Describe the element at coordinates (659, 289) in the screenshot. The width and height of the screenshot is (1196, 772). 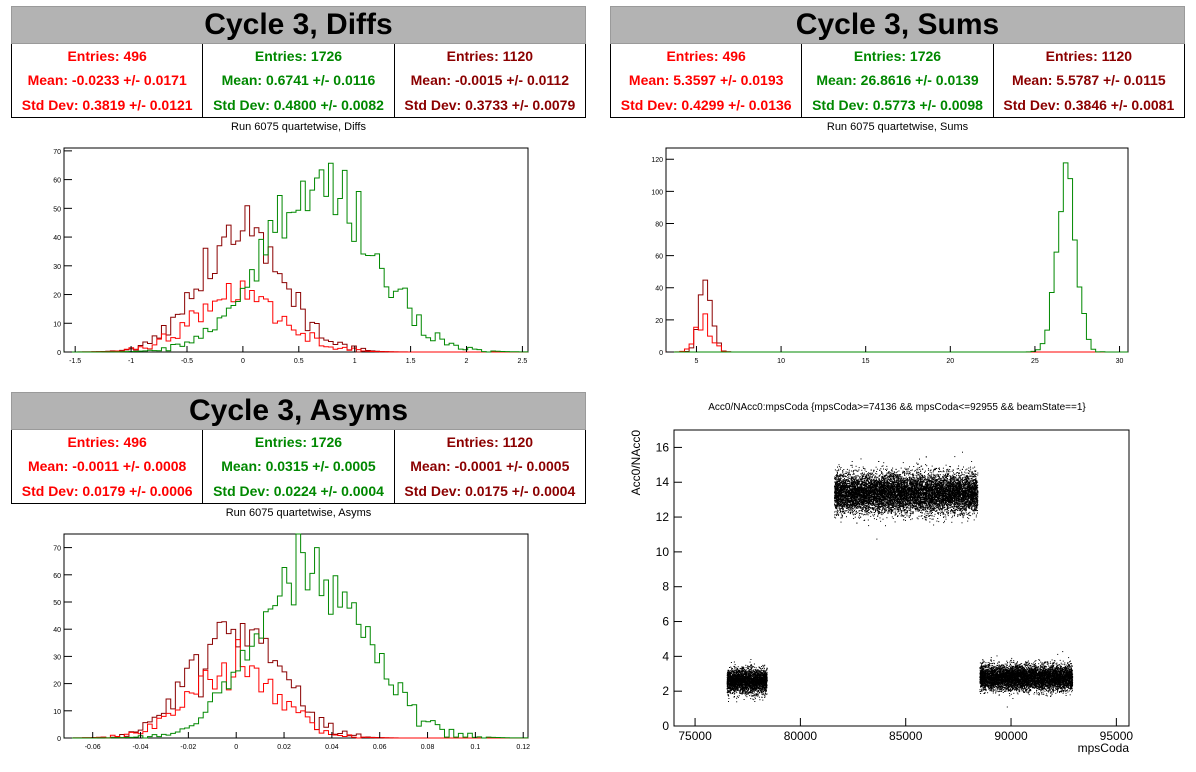
I see `y-tick-label: 40` at that location.